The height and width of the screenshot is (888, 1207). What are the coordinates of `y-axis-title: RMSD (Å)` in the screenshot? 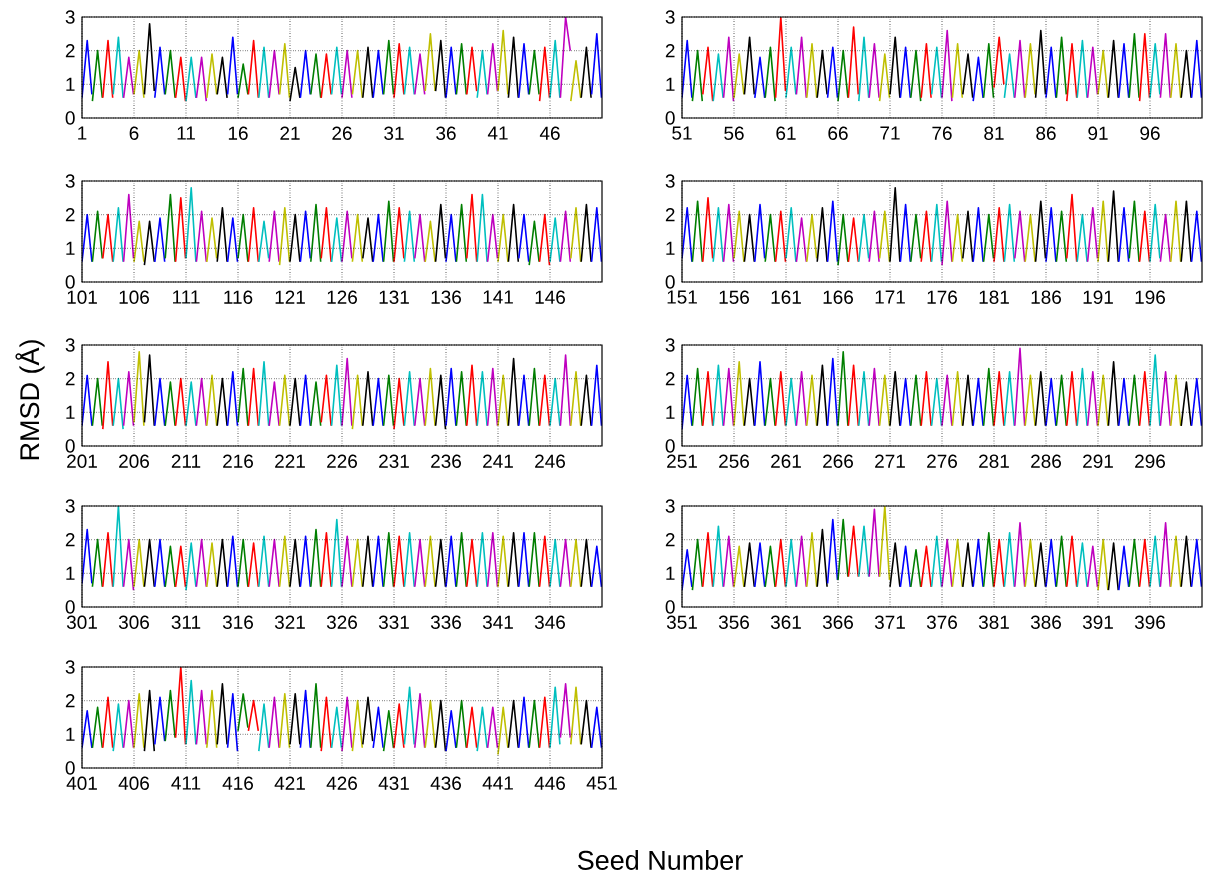 It's located at (30, 400).